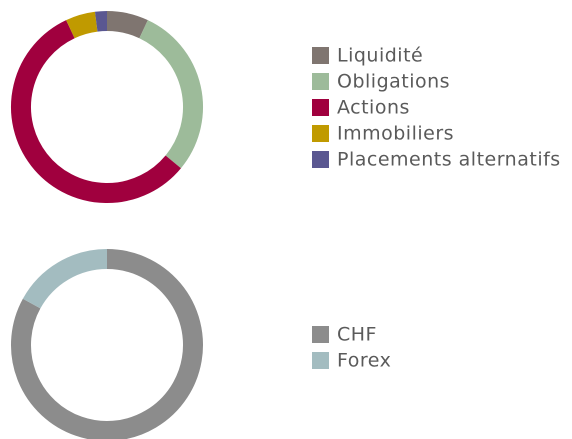  What do you see at coordinates (393, 82) in the screenshot?
I see `legend-label: Obligations` at bounding box center [393, 82].